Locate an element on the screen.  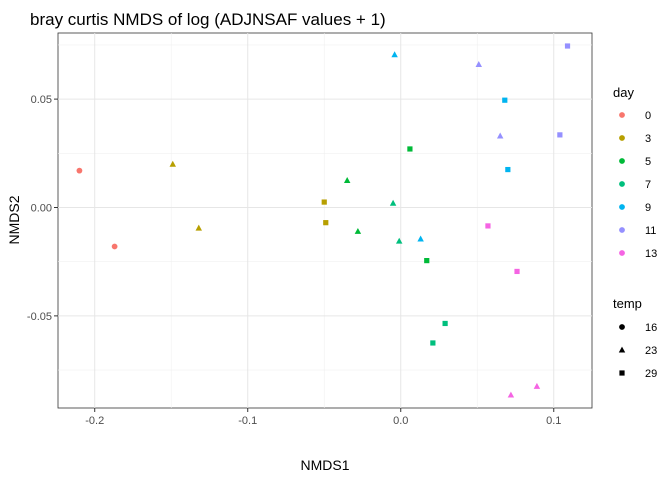
color-legend-title: day is located at coordinates (623, 92).